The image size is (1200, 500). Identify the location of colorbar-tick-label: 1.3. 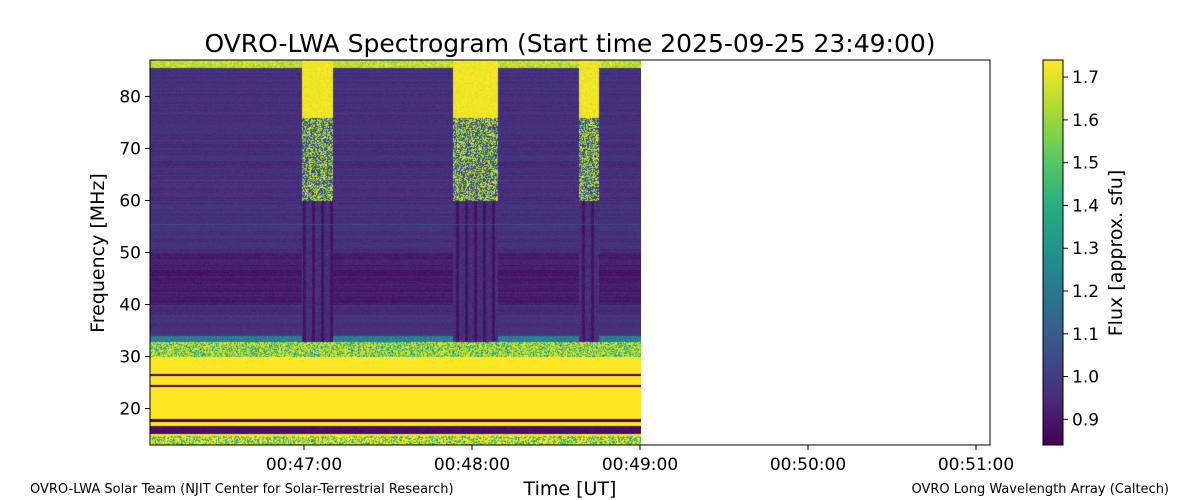
(1085, 249).